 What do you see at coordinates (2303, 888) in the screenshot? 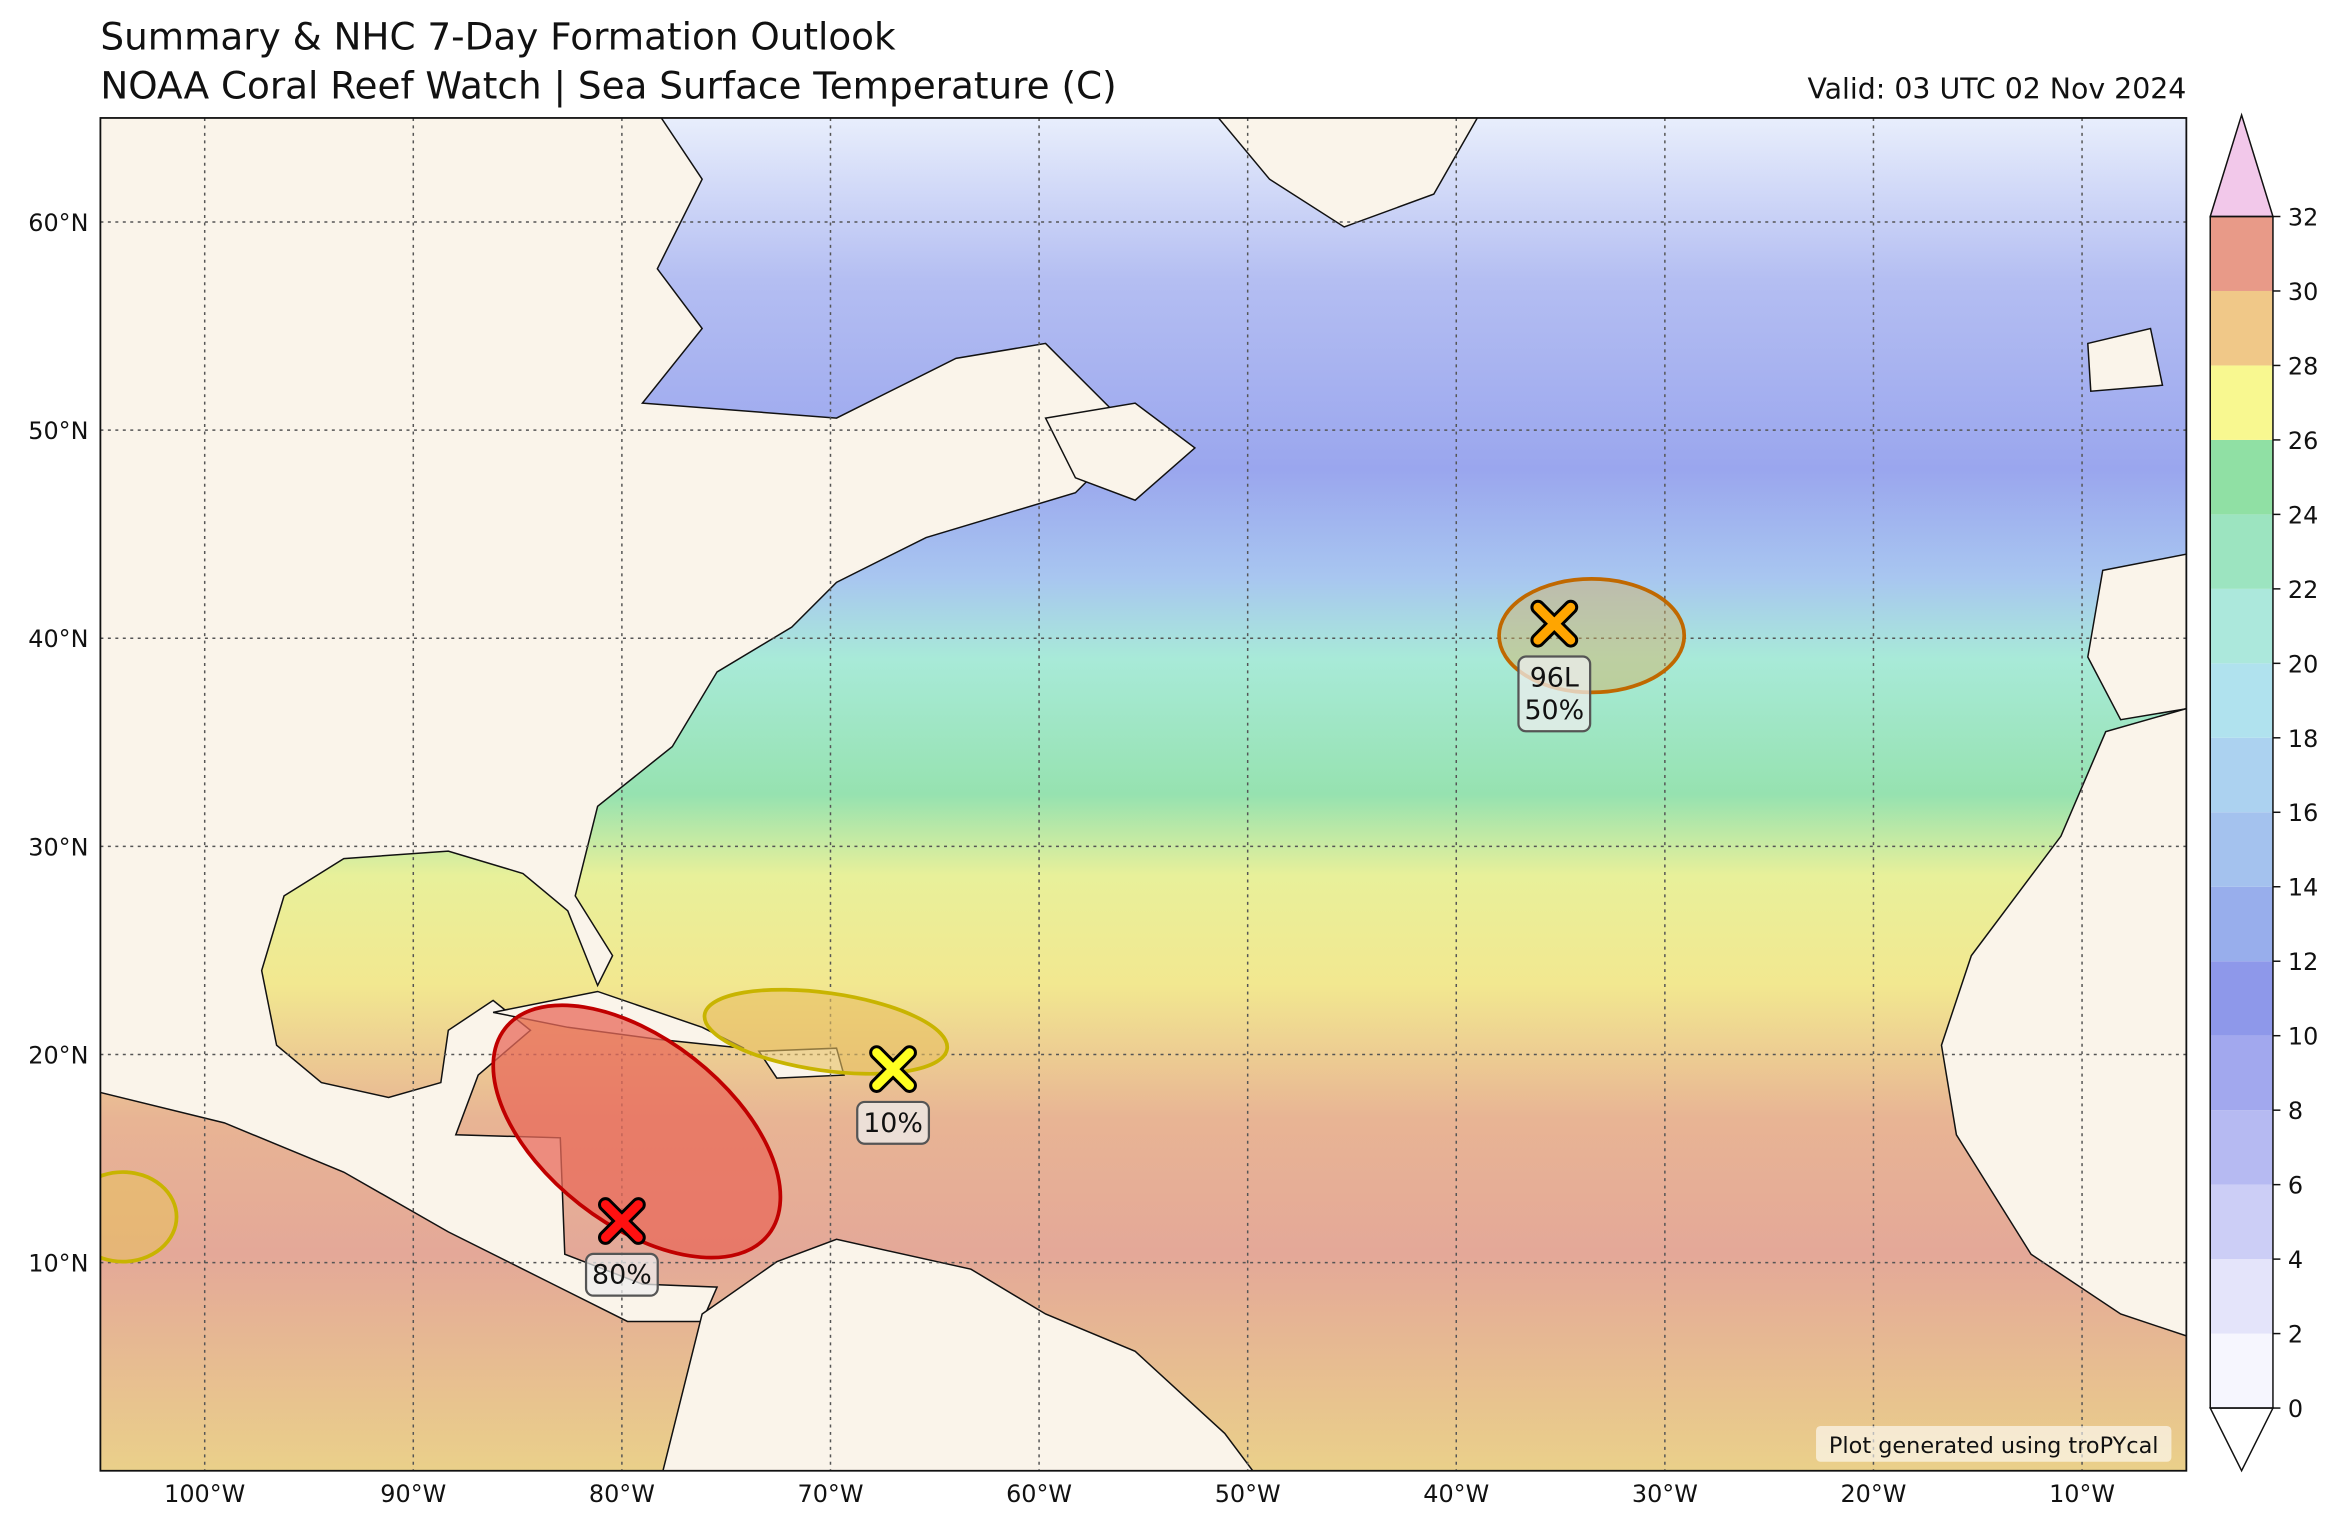
I see `colorbar-label: 14` at bounding box center [2303, 888].